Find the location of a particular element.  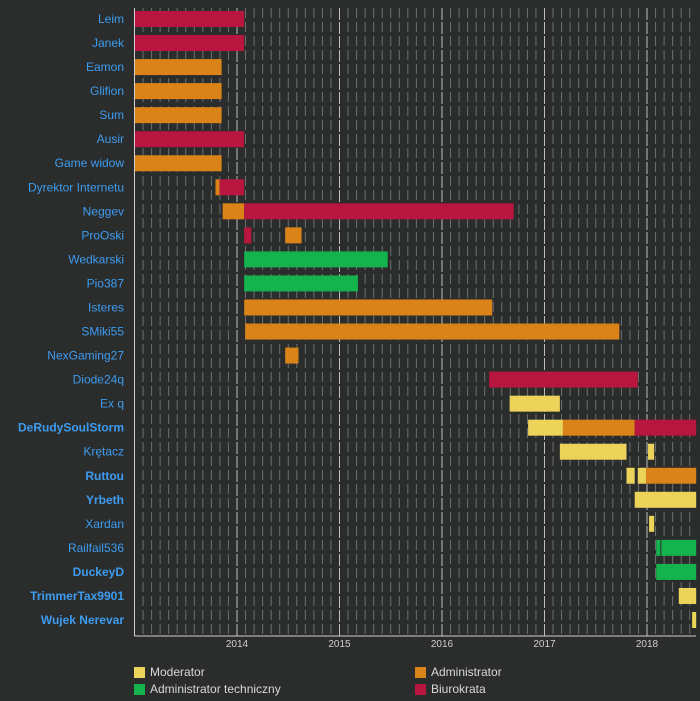

row-label: Glifion is located at coordinates (107, 91).